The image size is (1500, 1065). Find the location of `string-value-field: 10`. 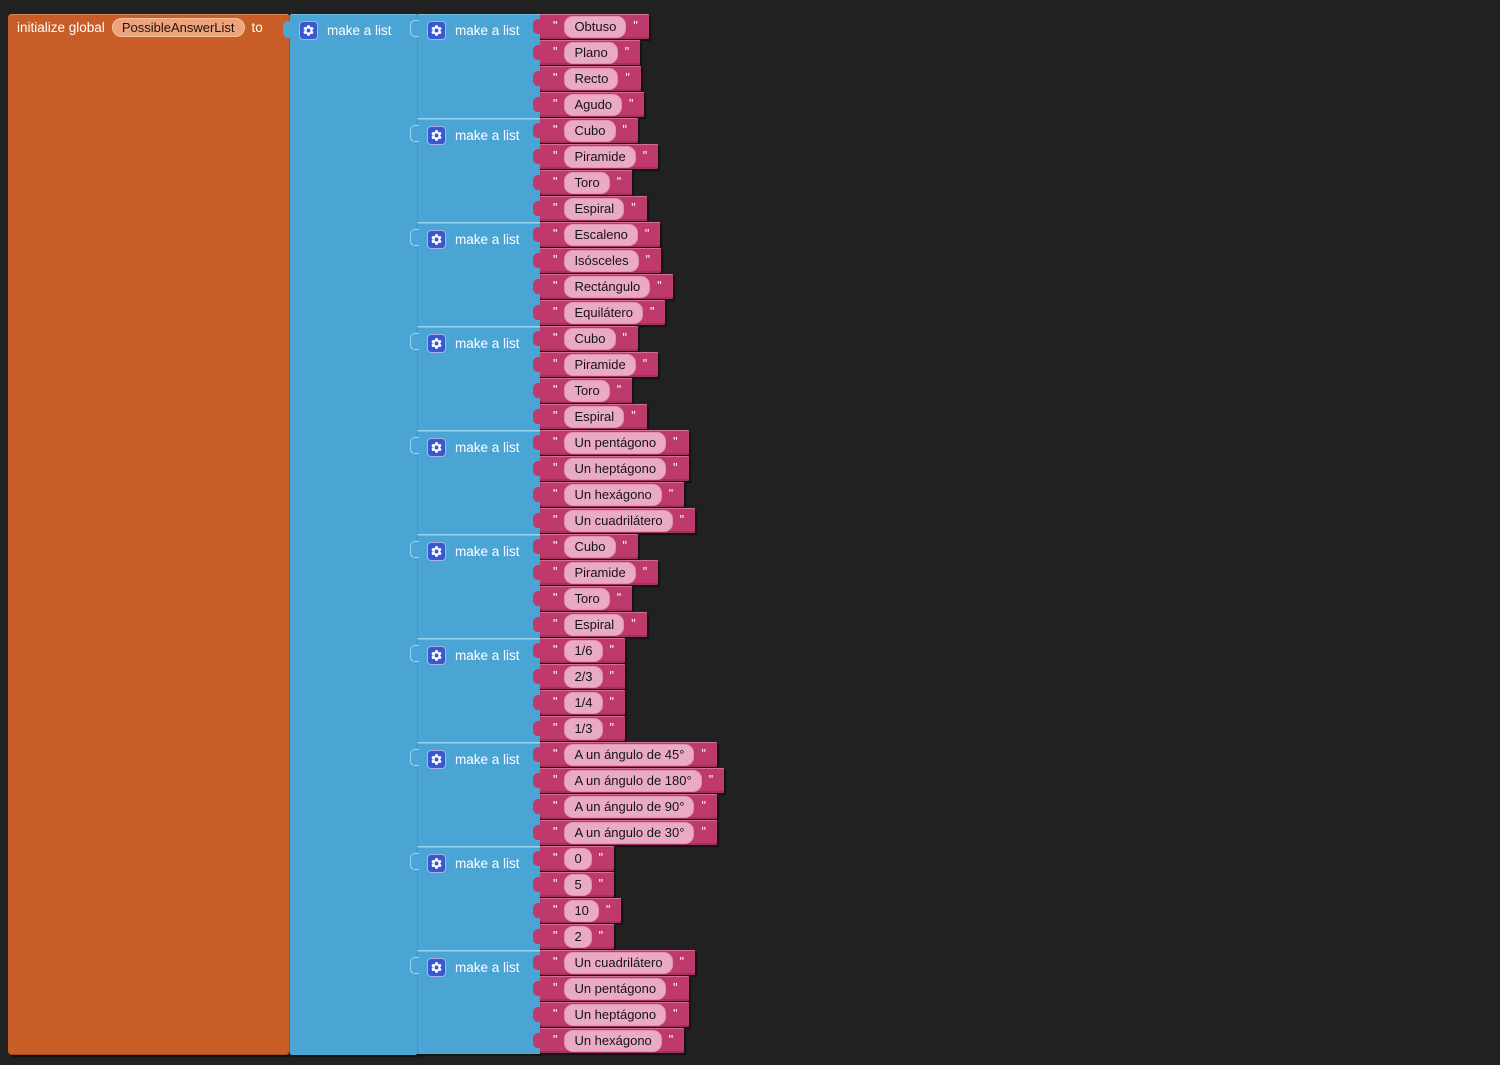

string-value-field: 10 is located at coordinates (581, 910).